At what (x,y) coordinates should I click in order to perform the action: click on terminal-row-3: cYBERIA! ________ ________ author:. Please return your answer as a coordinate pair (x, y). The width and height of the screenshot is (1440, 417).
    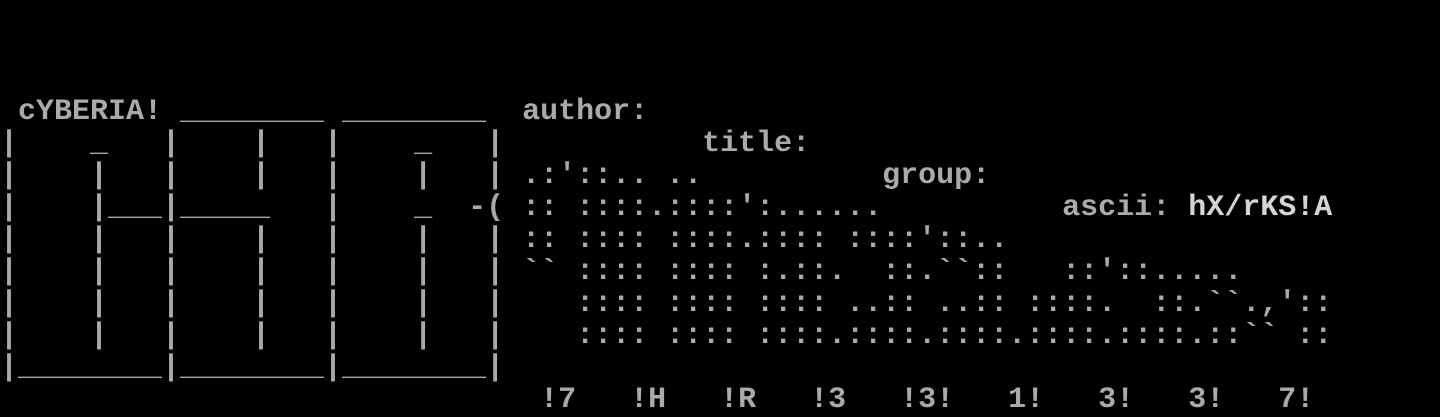
    Looking at the image, I should click on (324, 112).